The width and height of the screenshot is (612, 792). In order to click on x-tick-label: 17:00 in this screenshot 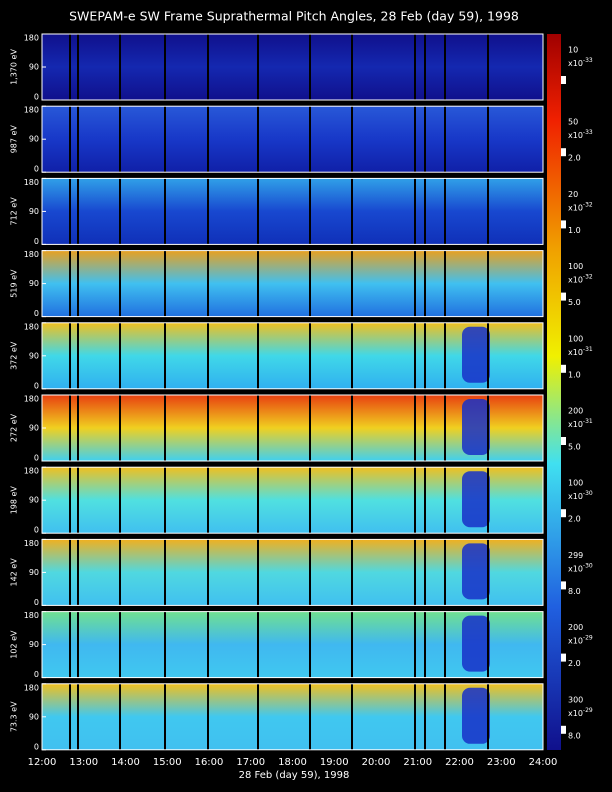, I will do `click(250, 762)`.